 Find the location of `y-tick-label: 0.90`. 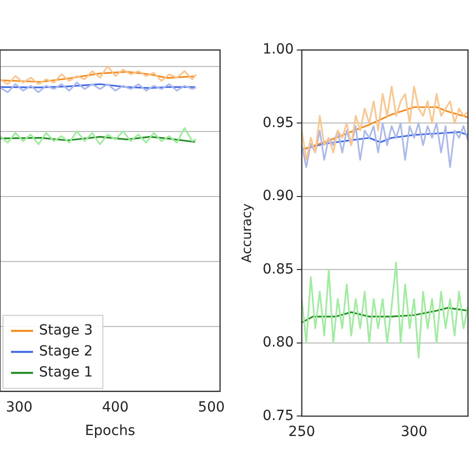

y-tick-label: 0.90 is located at coordinates (278, 196).